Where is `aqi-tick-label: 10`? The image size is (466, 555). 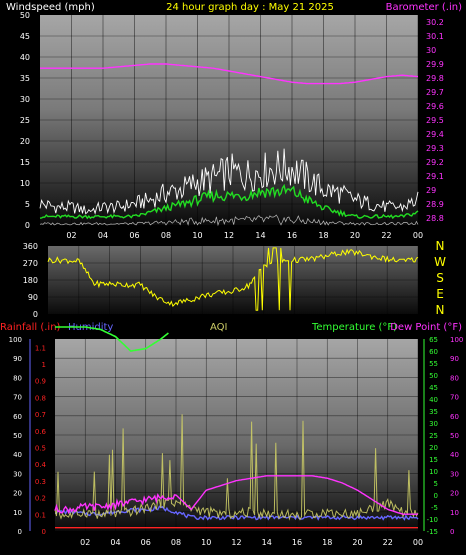 aqi-tick-label: 10 is located at coordinates (454, 513).